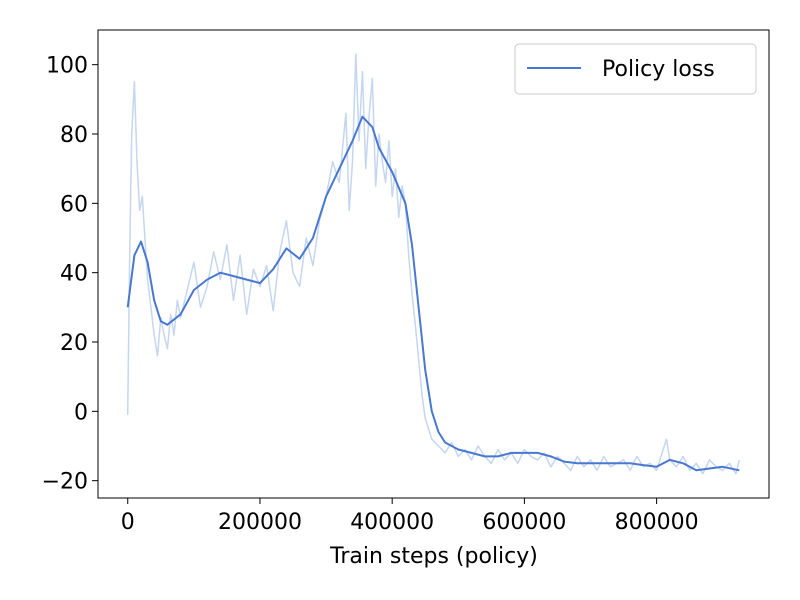 The image size is (800, 600). Describe the element at coordinates (74, 274) in the screenshot. I see `y-tick-label: 40` at that location.